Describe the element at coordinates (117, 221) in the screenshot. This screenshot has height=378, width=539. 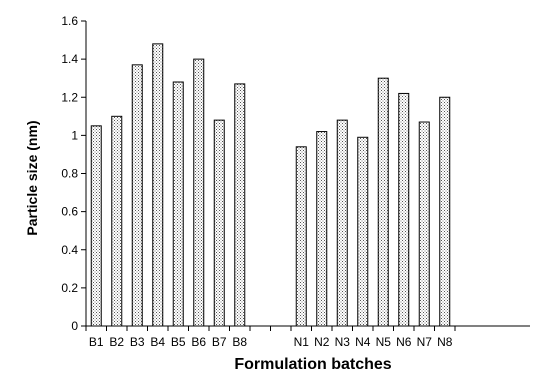
I see `bar-b2` at that location.